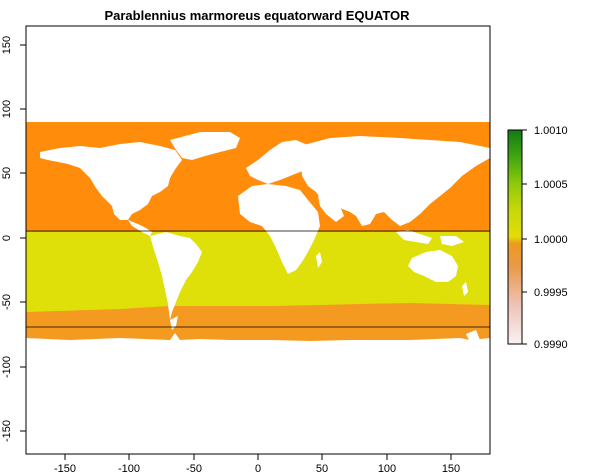 The width and height of the screenshot is (614, 472). Describe the element at coordinates (194, 467) in the screenshot. I see `x-tick-label: -50` at that location.